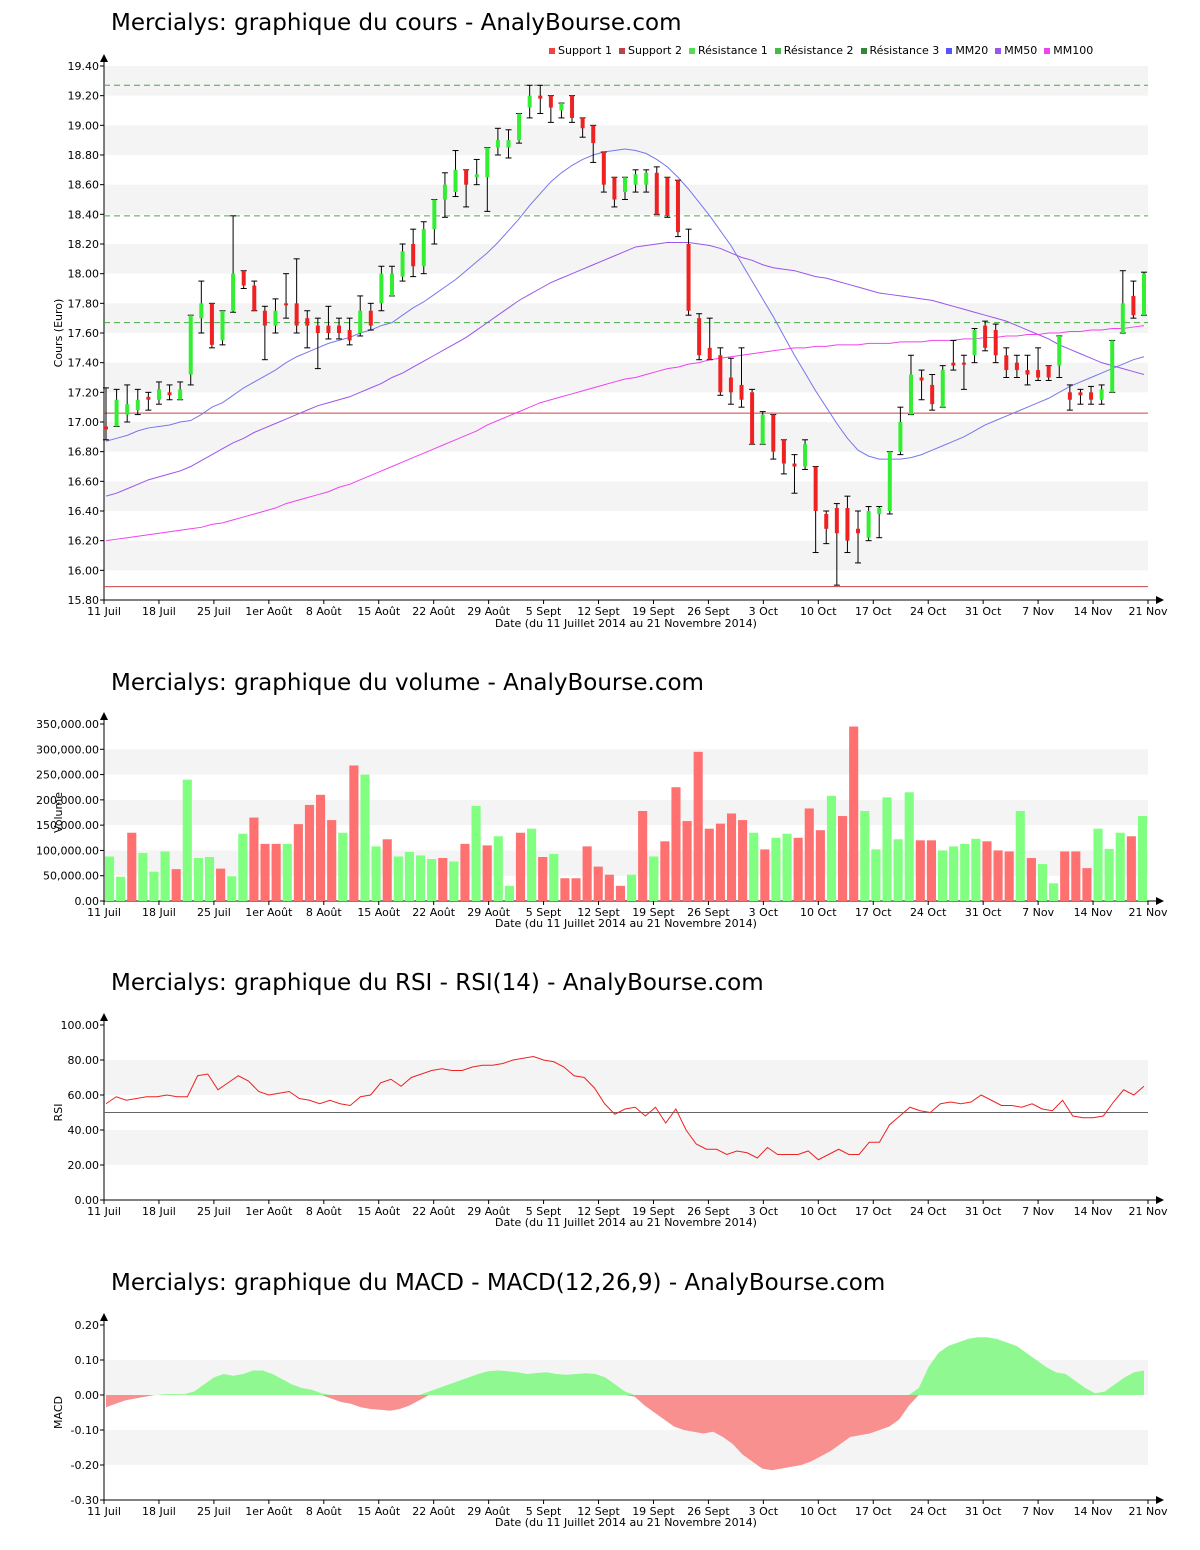 The height and width of the screenshot is (1550, 1200). Describe the element at coordinates (1093, 611) in the screenshot. I see `x-tick-label: 14 Nov` at that location.